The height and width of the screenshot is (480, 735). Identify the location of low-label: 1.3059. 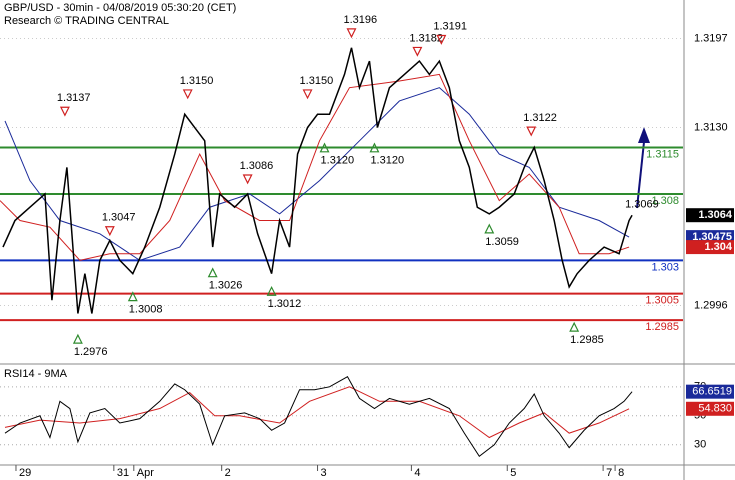
(502, 242).